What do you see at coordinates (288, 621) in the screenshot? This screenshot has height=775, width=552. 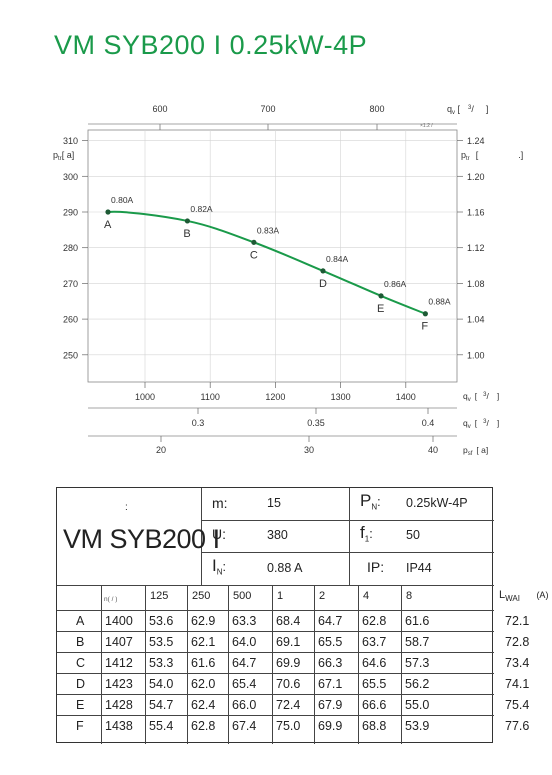 I see `row-level: 68.4` at bounding box center [288, 621].